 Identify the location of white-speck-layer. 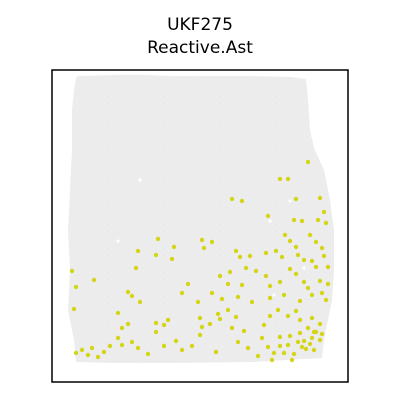
(211, 237).